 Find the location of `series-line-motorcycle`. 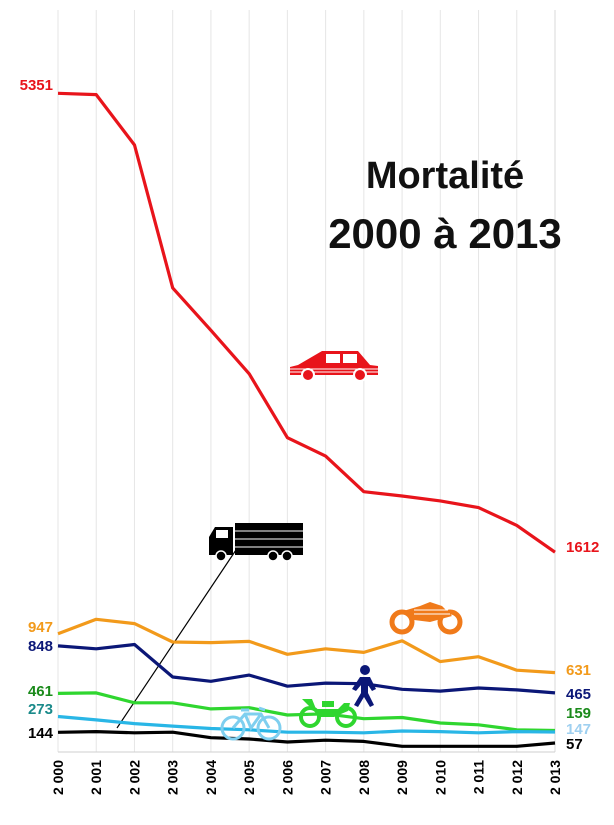

series-line-motorcycle is located at coordinates (306, 646).